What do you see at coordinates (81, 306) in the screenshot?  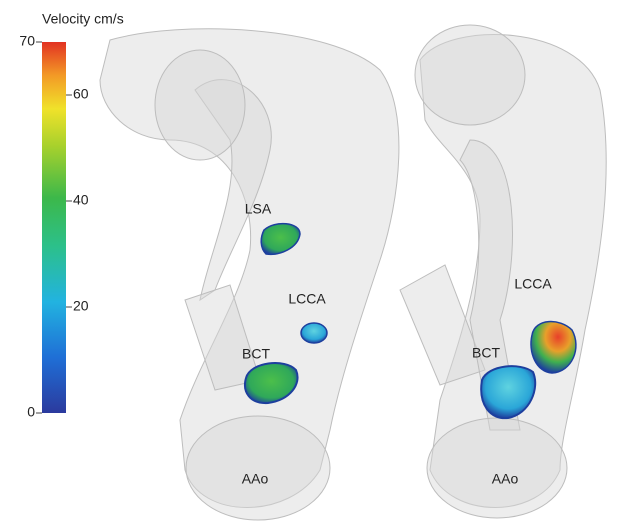 I see `tick-label: 20` at bounding box center [81, 306].